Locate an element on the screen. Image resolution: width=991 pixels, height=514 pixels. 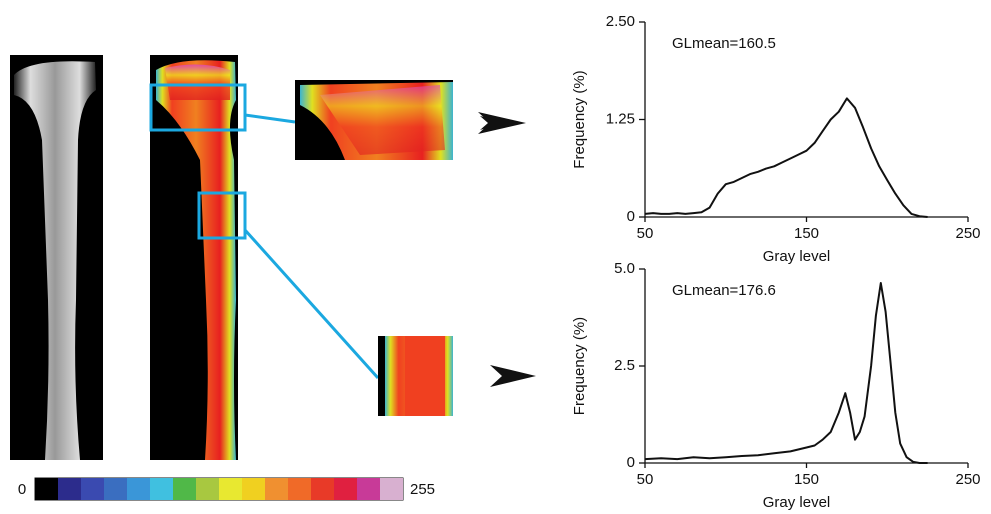
y-tick-label: 2.50 is located at coordinates (620, 21).